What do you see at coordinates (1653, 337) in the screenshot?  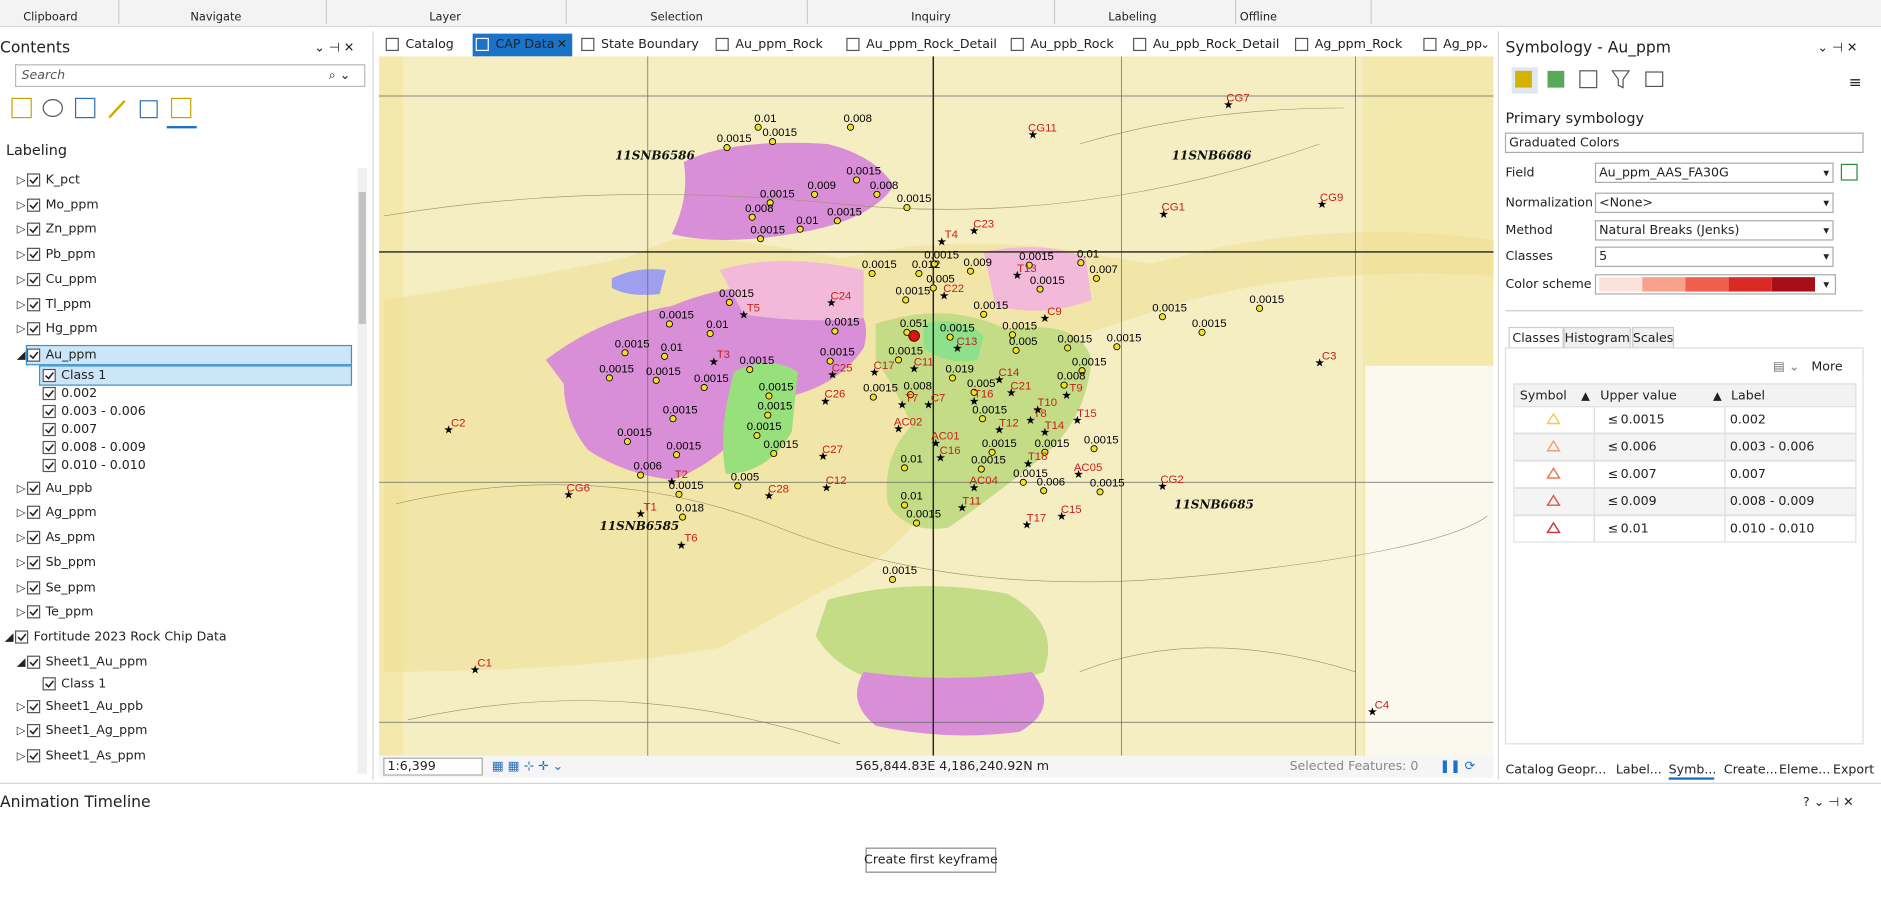 I see `tab-label: Scales` at bounding box center [1653, 337].